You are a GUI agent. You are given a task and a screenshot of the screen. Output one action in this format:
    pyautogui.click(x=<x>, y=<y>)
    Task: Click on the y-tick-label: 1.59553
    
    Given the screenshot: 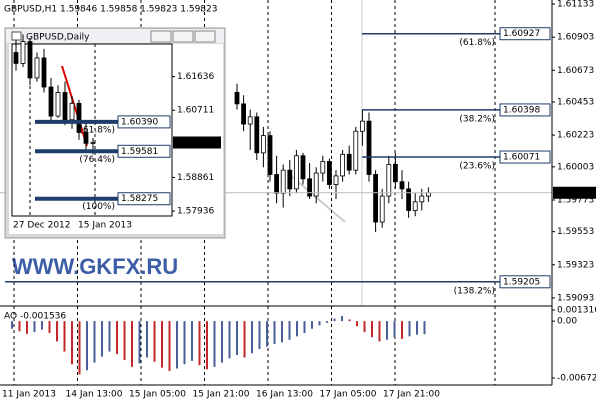 What is the action you would take?
    pyautogui.click(x=575, y=232)
    